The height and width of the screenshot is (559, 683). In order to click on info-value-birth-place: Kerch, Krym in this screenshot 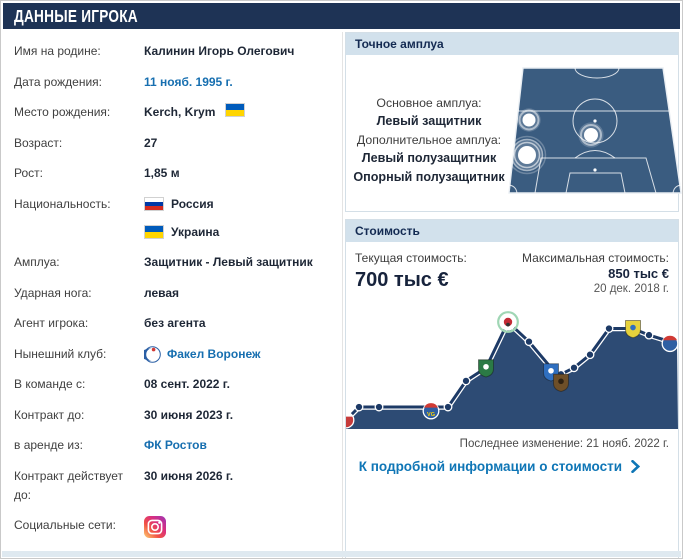, I will do `click(180, 112)`.